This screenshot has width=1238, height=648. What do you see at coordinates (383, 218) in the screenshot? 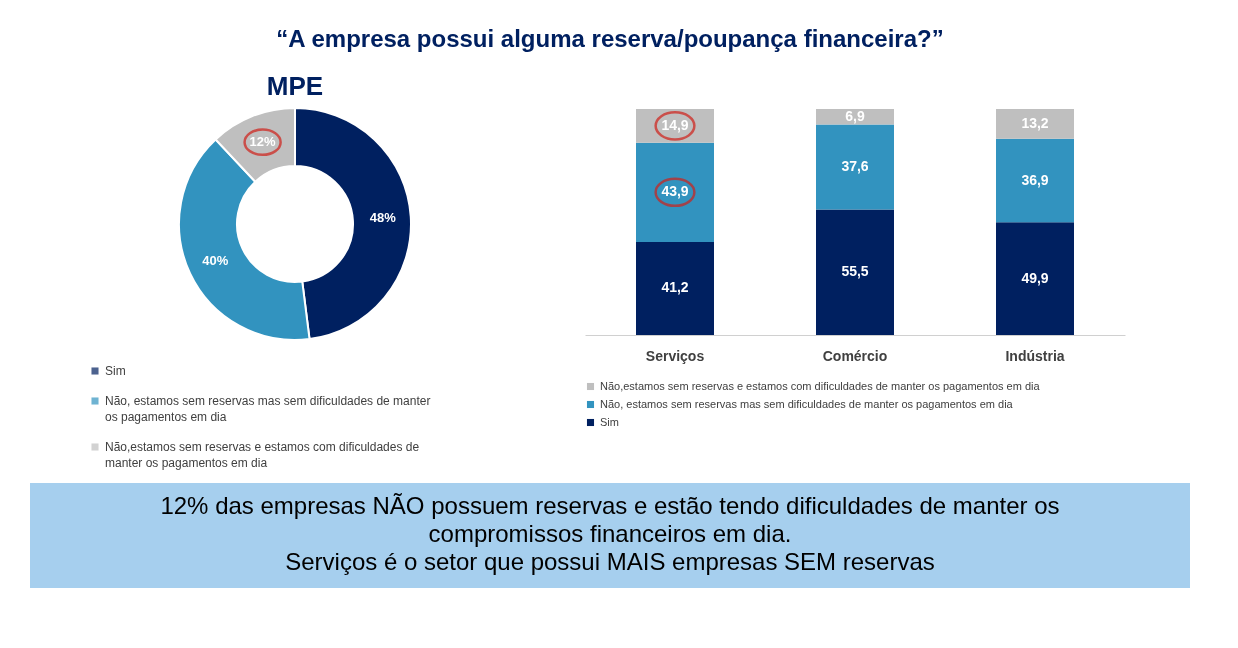
I see `data-label: 48%` at bounding box center [383, 218].